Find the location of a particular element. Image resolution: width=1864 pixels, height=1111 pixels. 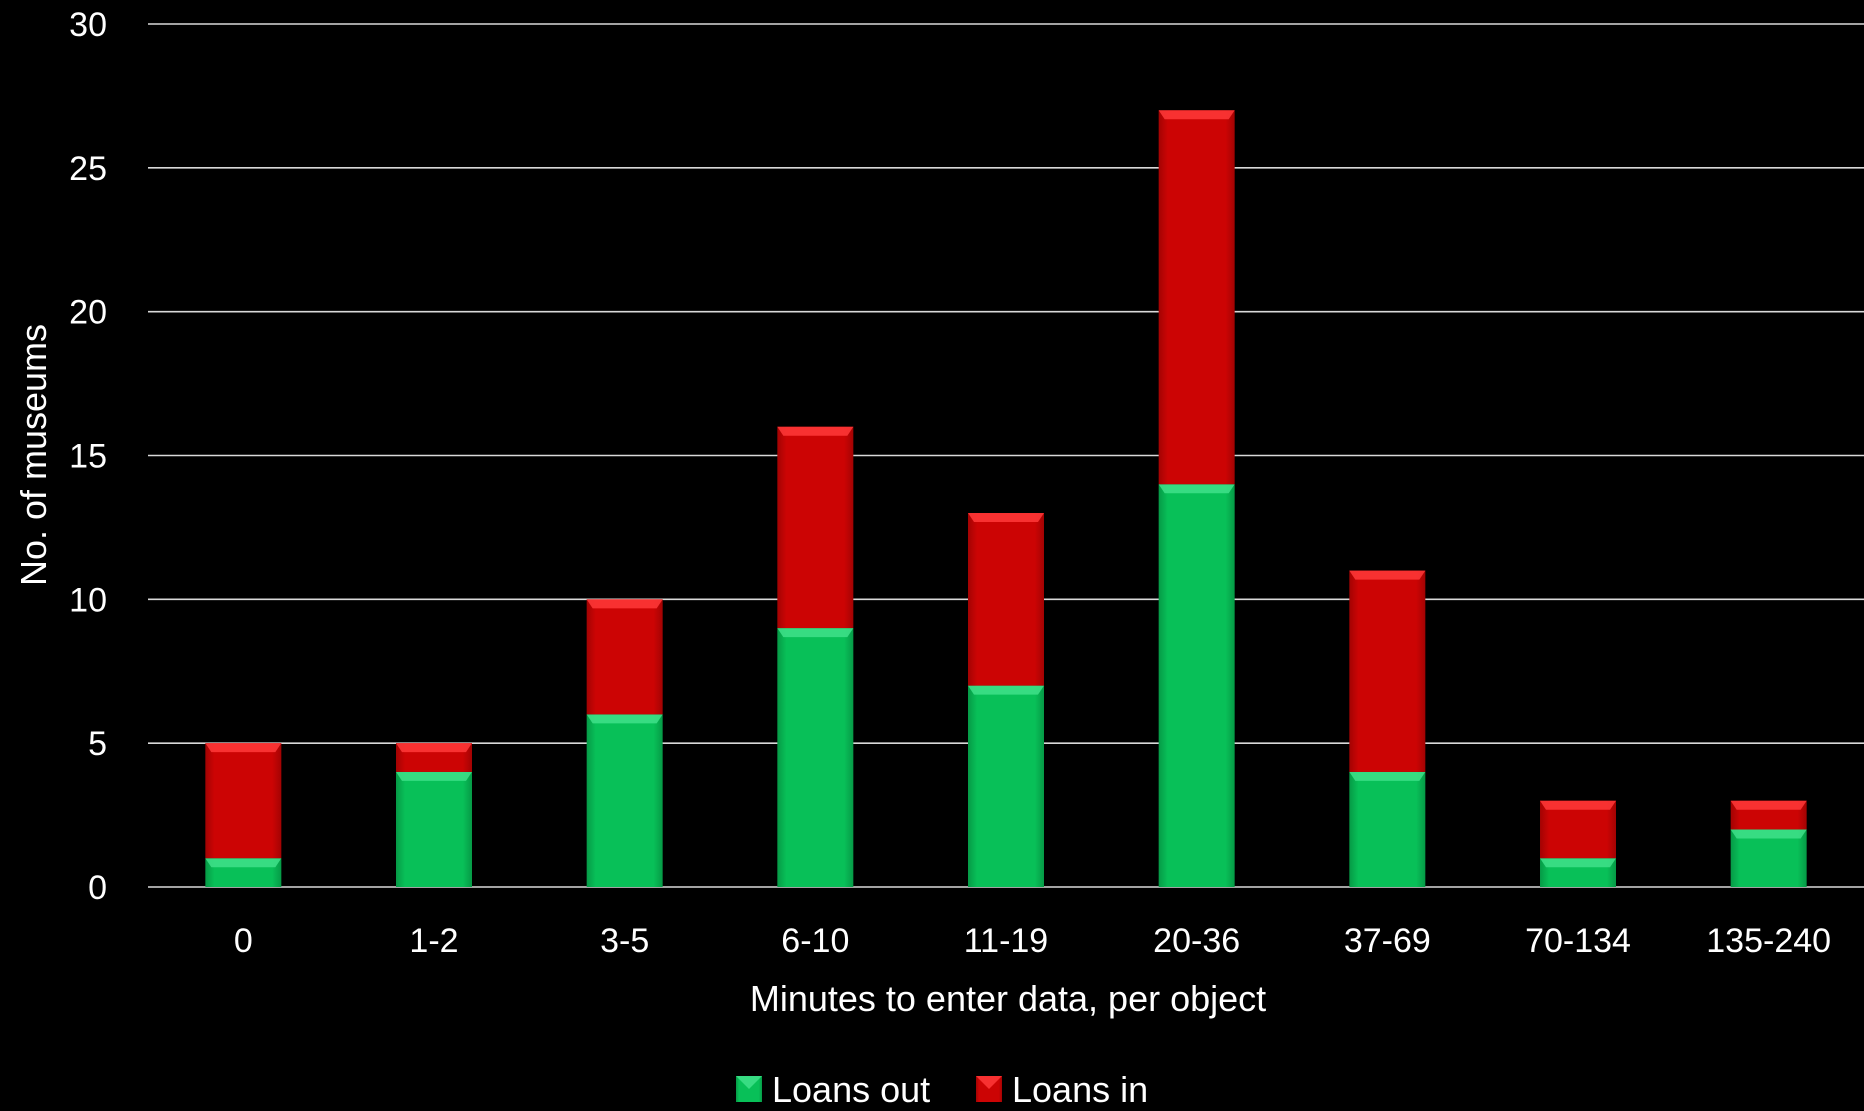

y-tick-label: 0 is located at coordinates (97, 888).